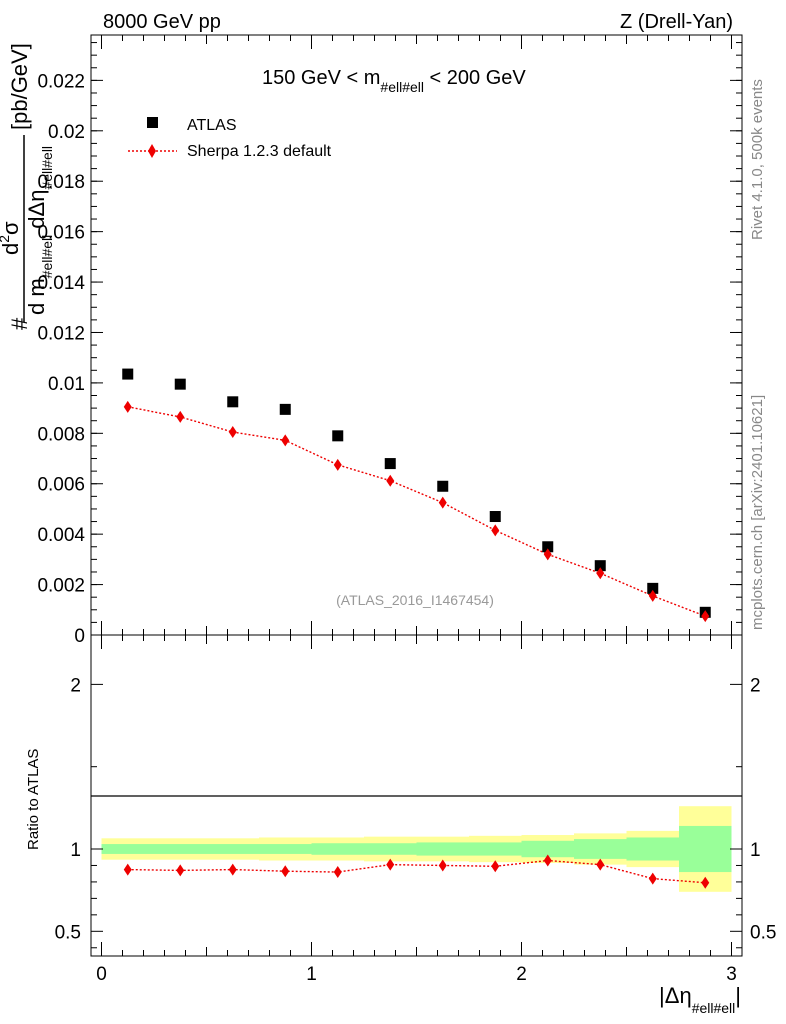  I want to click on analysis-watermark: (ATLAS_2016_I1467454), so click(415, 600).